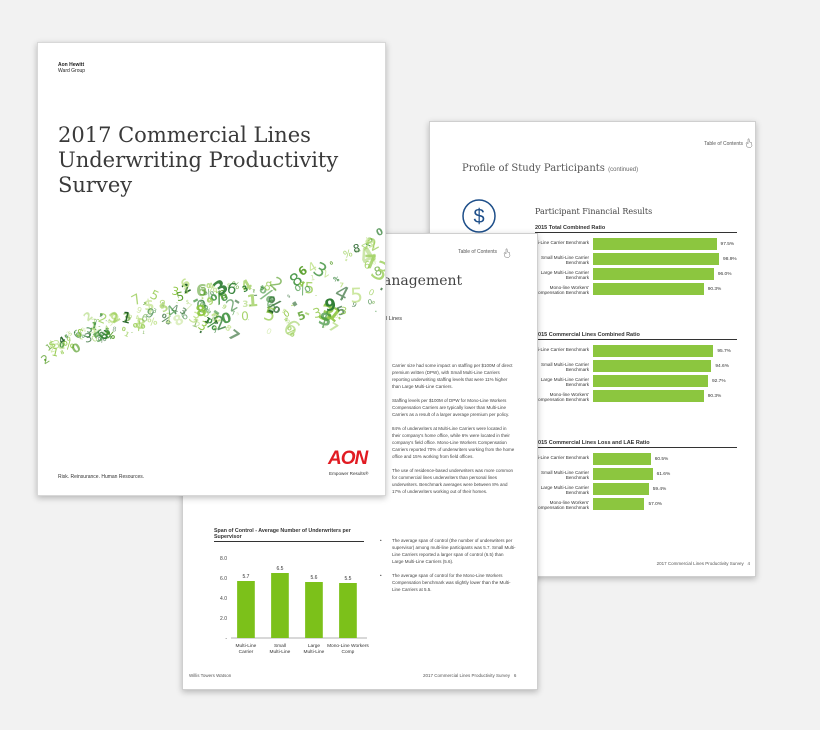 The image size is (820, 730). Describe the element at coordinates (279, 569) in the screenshot. I see `bar-value-label: 6.5` at that location.